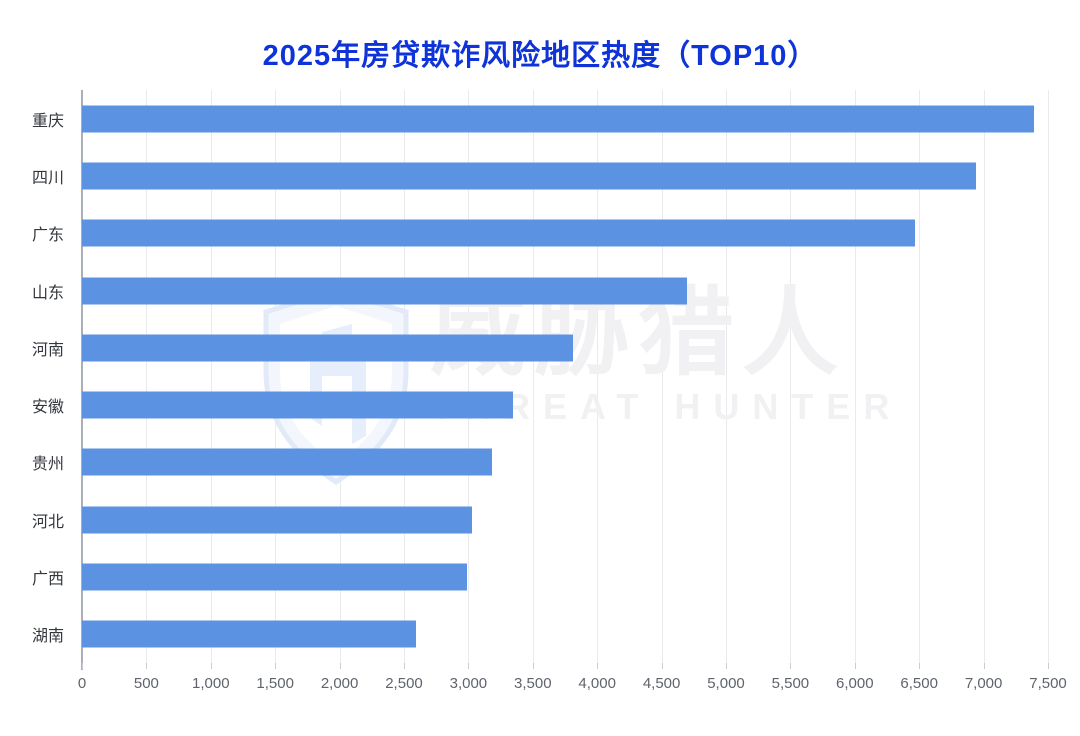 The image size is (1080, 736). I want to click on x-tick-label: 3,500, so click(533, 683).